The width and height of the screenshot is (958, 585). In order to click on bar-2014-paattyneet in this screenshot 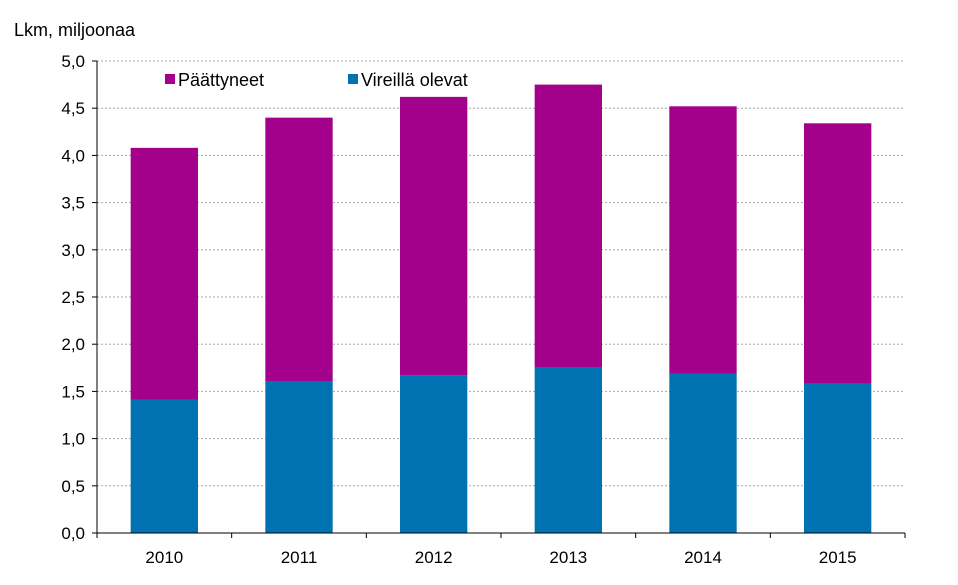, I will do `click(703, 240)`.